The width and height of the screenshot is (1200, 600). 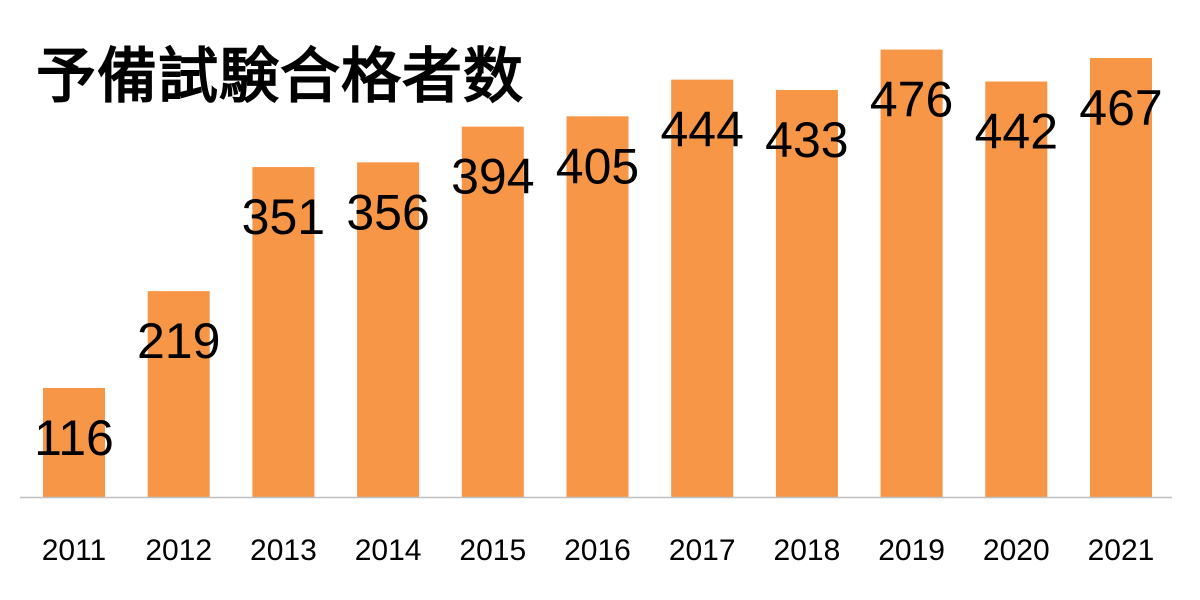 I want to click on data-label-2015: 394, so click(x=492, y=177).